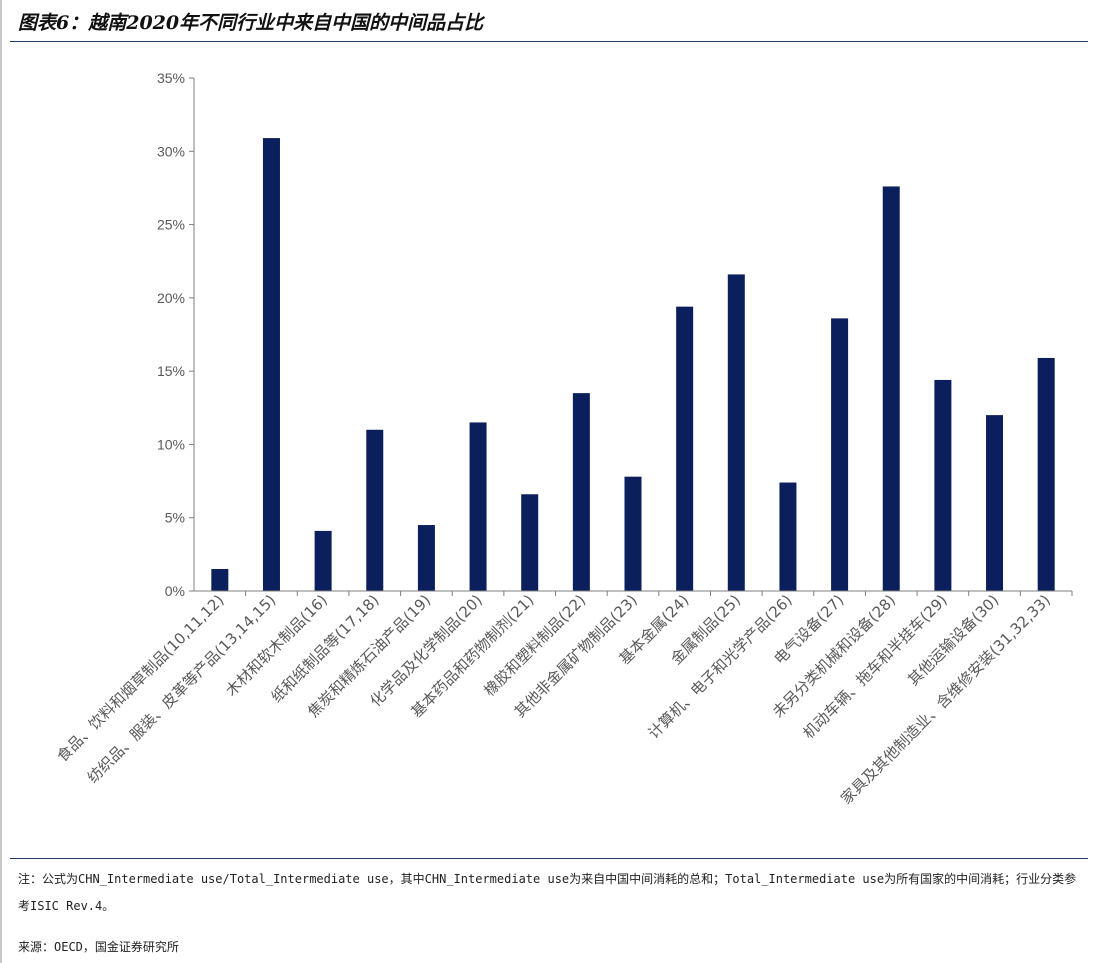 The height and width of the screenshot is (963, 1106). Describe the element at coordinates (953, 640) in the screenshot. I see `x-tick-label: 其他运输设备(30)` at that location.